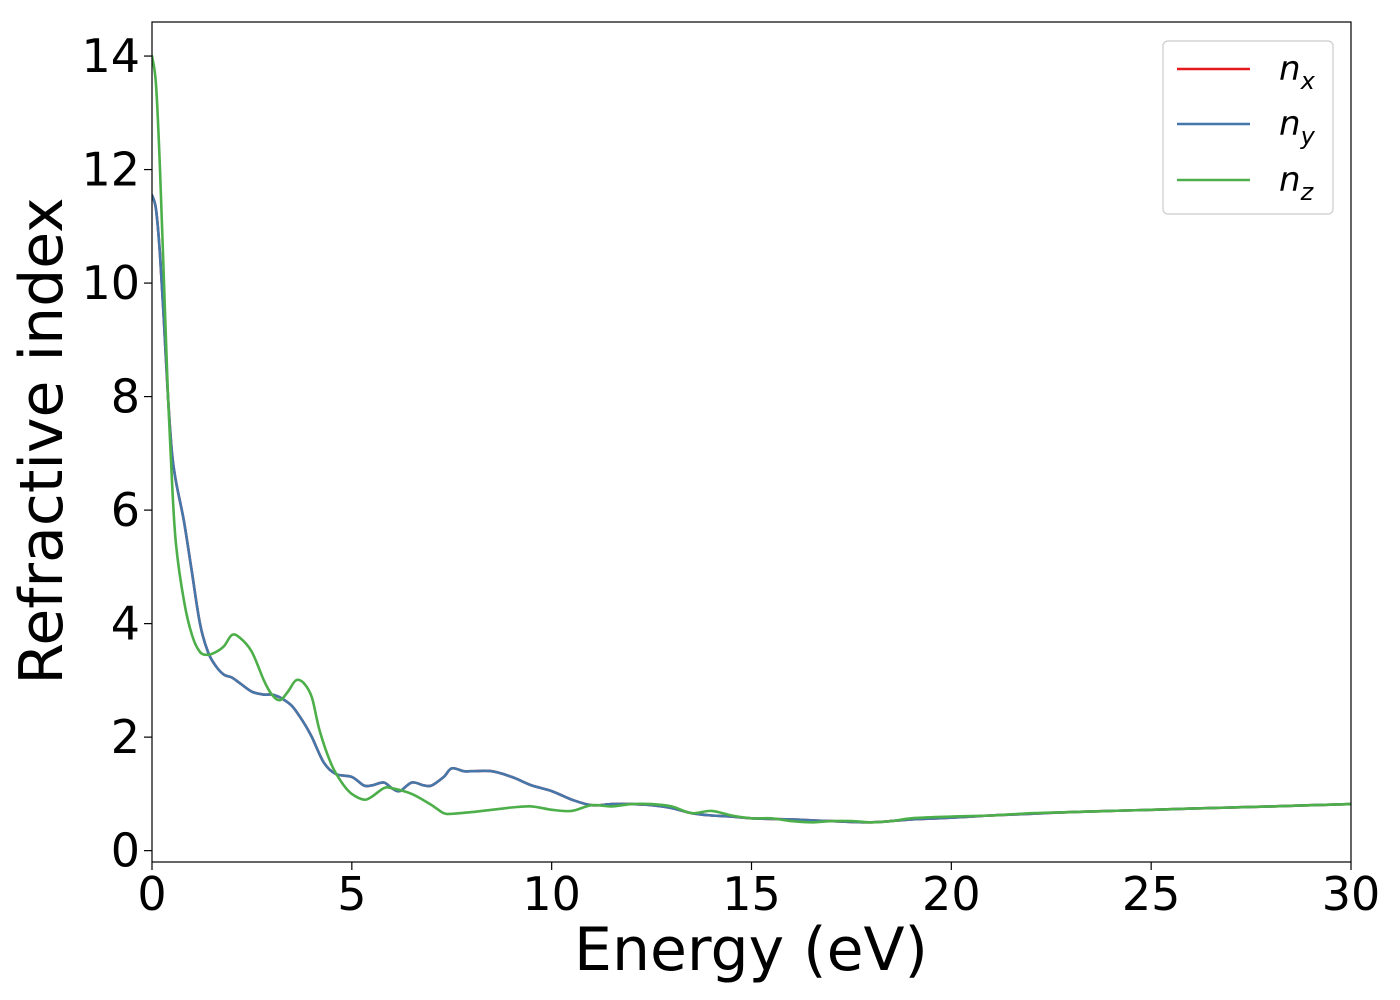 This screenshot has width=1400, height=1000. I want to click on y-tick-label: 8, so click(125, 397).